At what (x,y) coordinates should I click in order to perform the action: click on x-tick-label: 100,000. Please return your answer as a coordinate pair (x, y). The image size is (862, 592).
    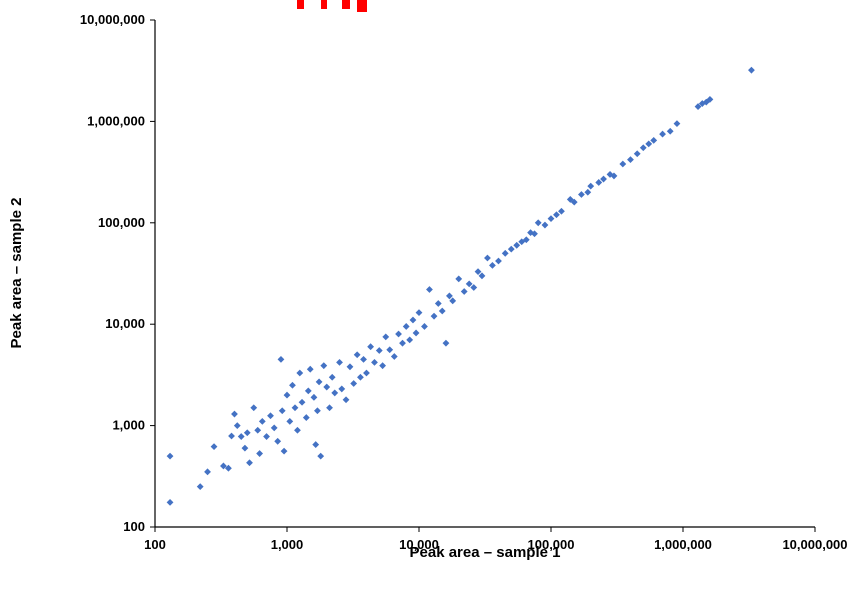
    Looking at the image, I should click on (551, 544).